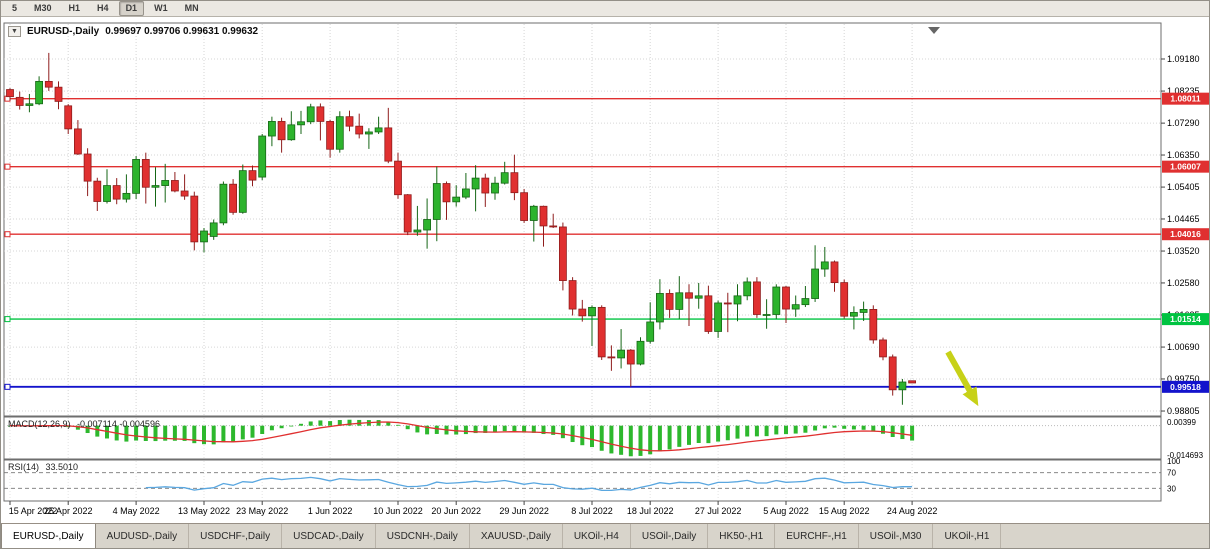  What do you see at coordinates (48, 536) in the screenshot?
I see `chart-tab-eurusd-daily: EURUSD-,Daily` at bounding box center [48, 536].